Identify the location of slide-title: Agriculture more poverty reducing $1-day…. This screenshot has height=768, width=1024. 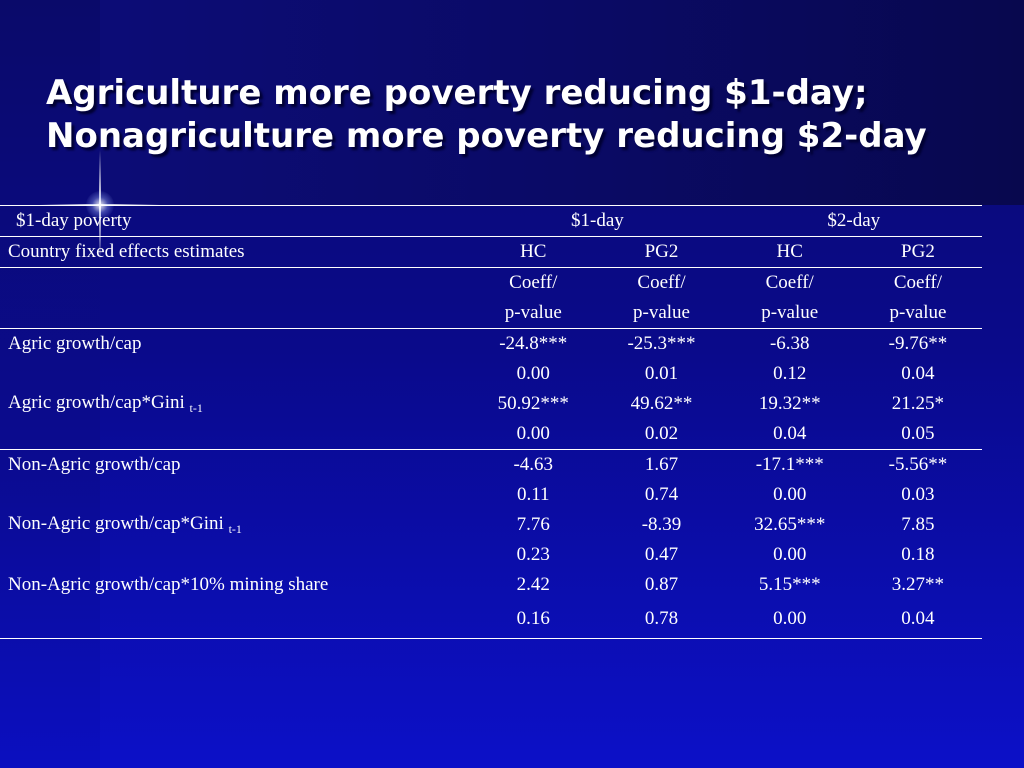
(526, 115).